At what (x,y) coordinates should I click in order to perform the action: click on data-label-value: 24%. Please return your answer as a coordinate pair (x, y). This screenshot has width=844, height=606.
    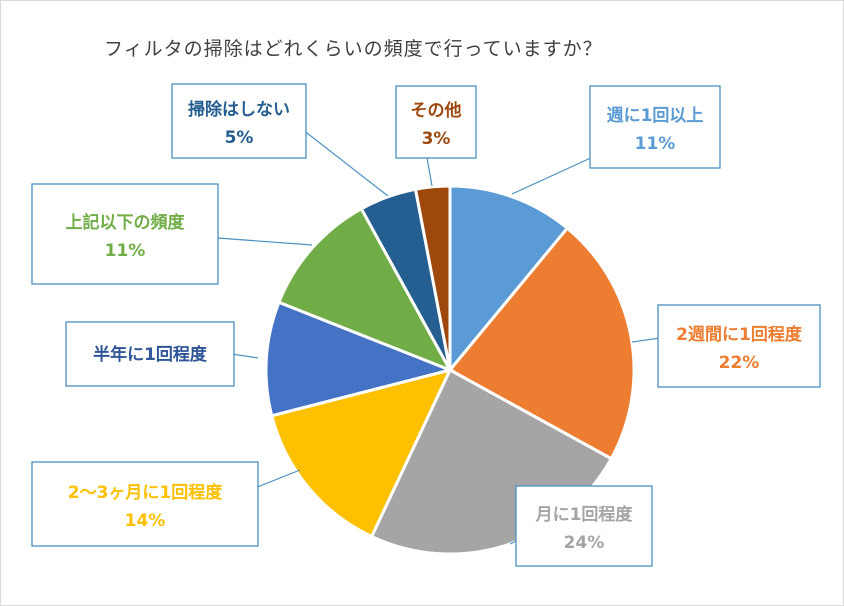
    Looking at the image, I should click on (584, 543).